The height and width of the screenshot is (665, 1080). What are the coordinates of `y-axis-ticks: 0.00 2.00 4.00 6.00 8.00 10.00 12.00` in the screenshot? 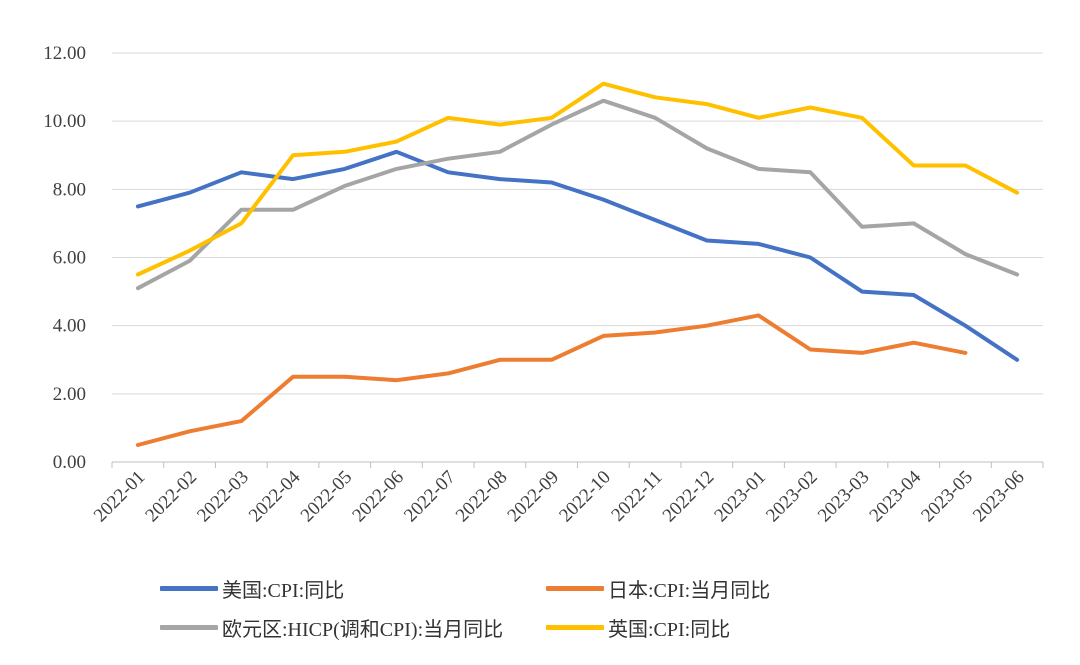 It's located at (64, 258).